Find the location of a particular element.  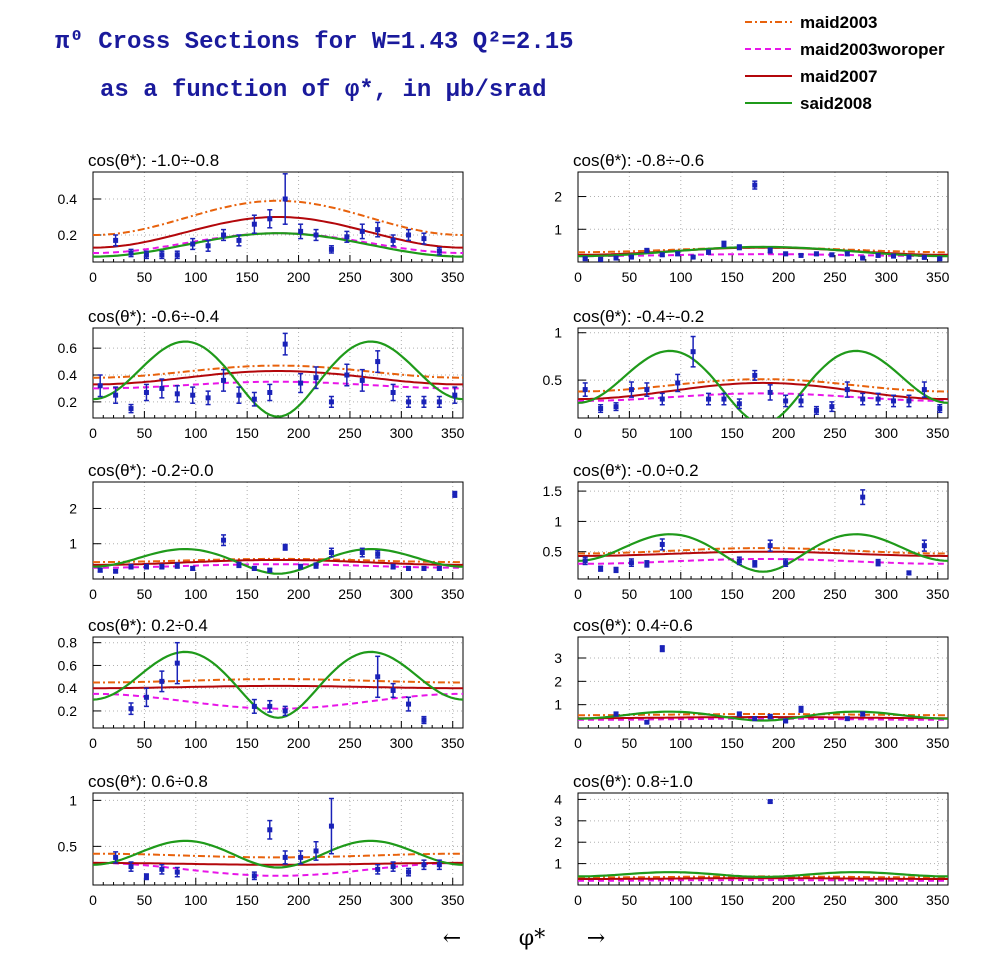

y-tick-label: 0.4 is located at coordinates (68, 688).